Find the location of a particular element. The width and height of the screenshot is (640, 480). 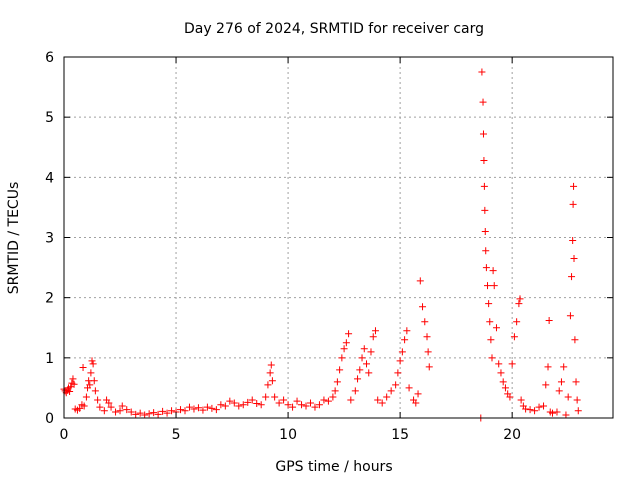

y-tick-label: 6 is located at coordinates (49, 58).